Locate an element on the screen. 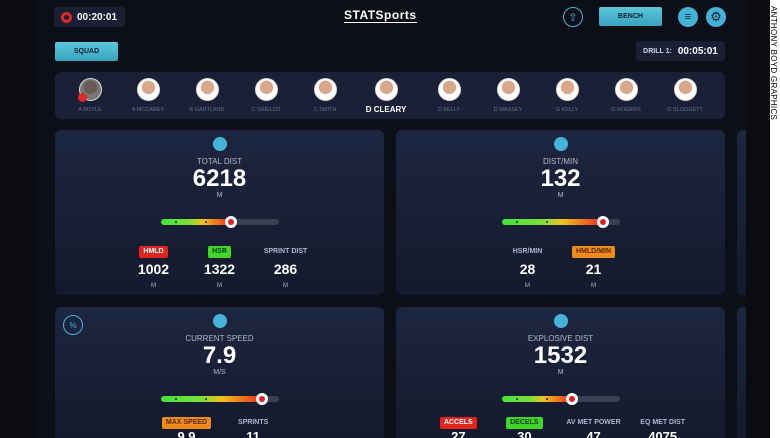  metric-label: EXPLOSIVE DIST is located at coordinates (560, 338).